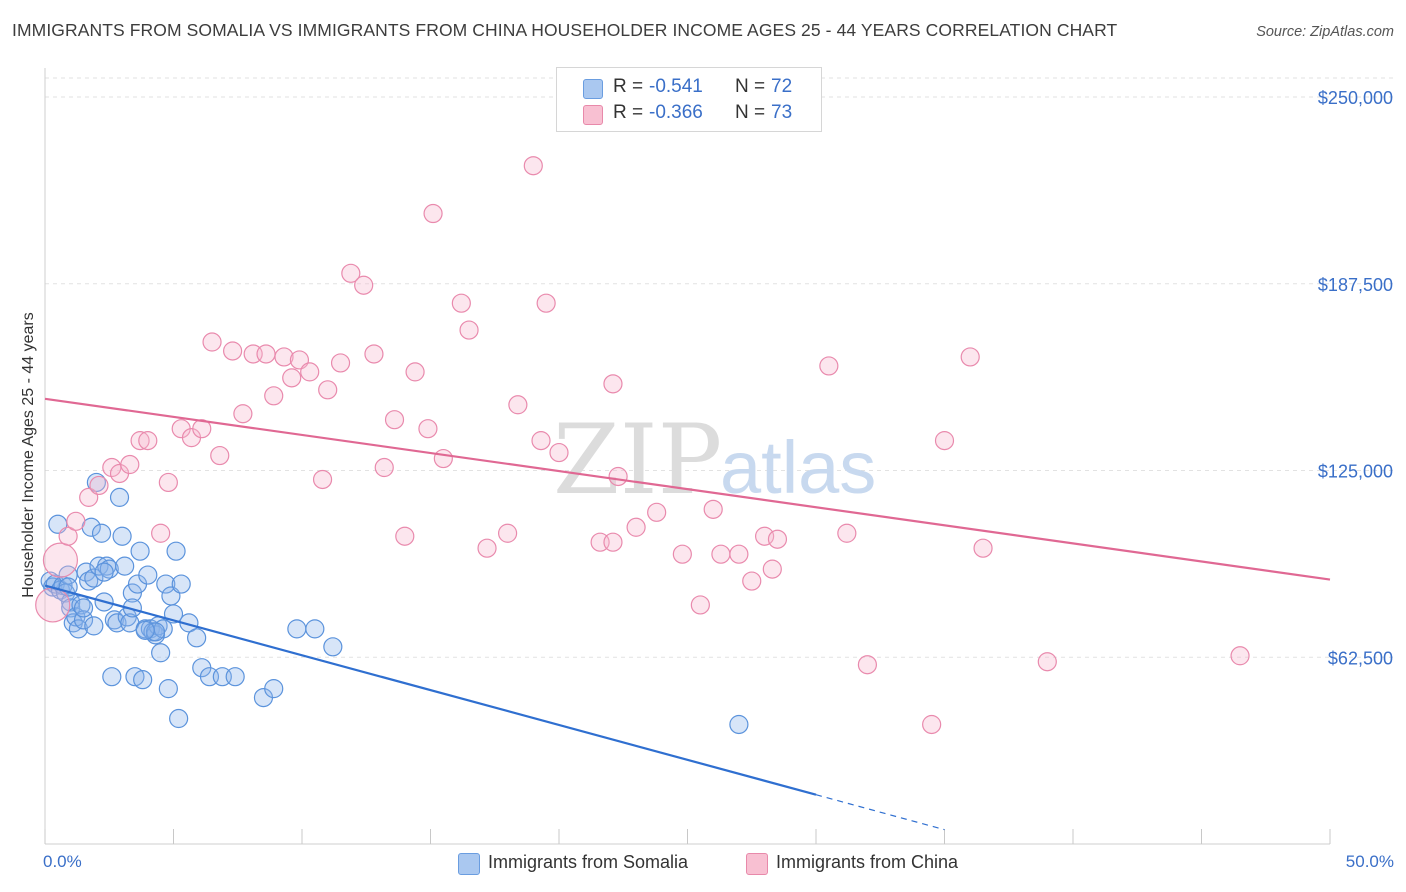 The width and height of the screenshot is (1406, 892). What do you see at coordinates (798, 467) in the screenshot?
I see `watermark-atlas: atlas` at bounding box center [798, 467].